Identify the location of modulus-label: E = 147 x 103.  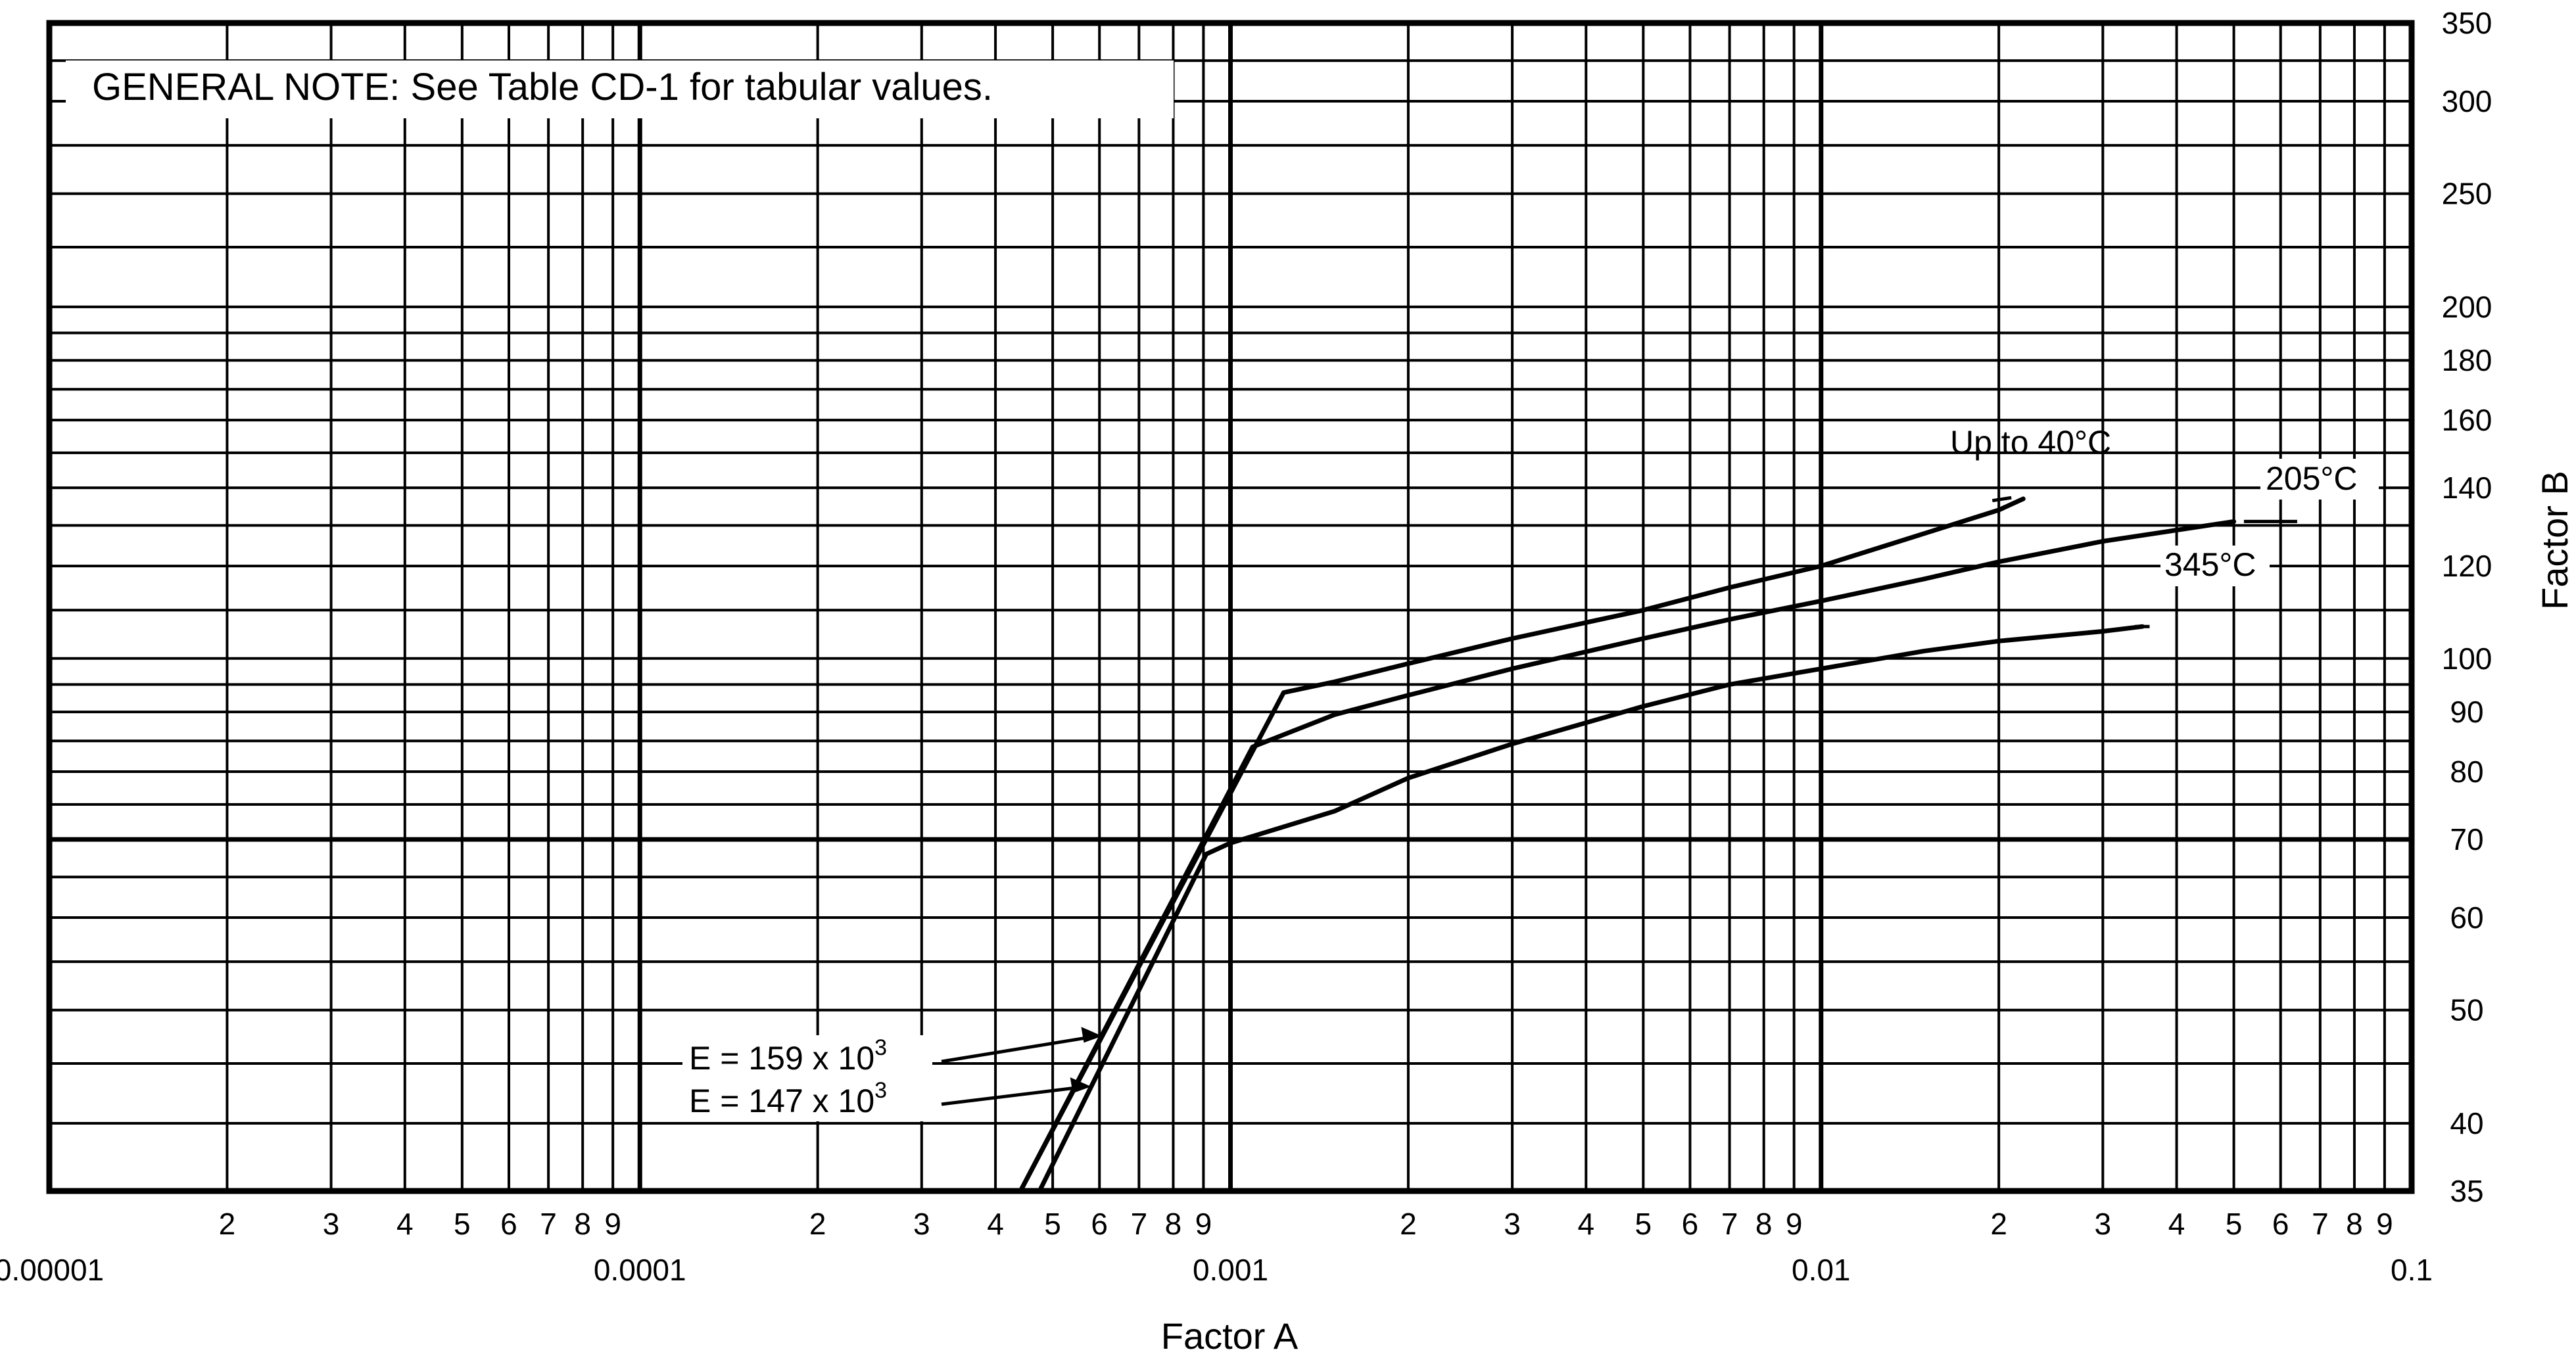
(788, 1099).